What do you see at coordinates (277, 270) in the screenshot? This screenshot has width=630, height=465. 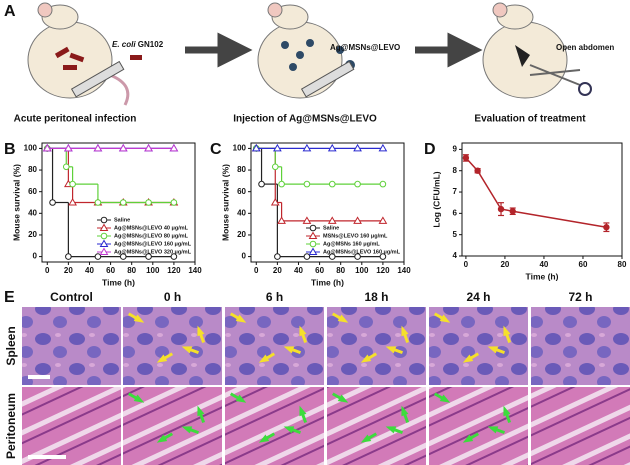 I see `x-tick-label: 20` at bounding box center [277, 270].